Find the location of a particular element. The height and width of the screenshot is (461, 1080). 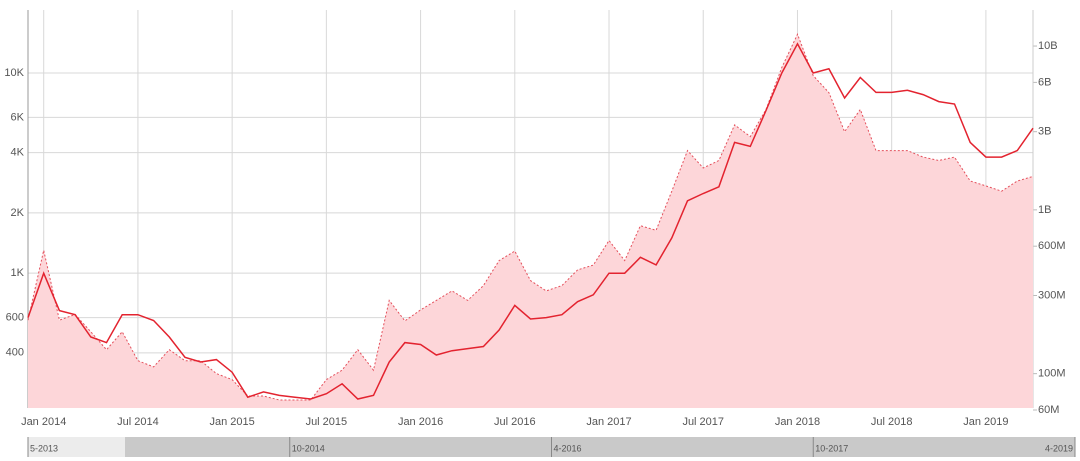

x-tick-label: Jan 2017 is located at coordinates (608, 422).